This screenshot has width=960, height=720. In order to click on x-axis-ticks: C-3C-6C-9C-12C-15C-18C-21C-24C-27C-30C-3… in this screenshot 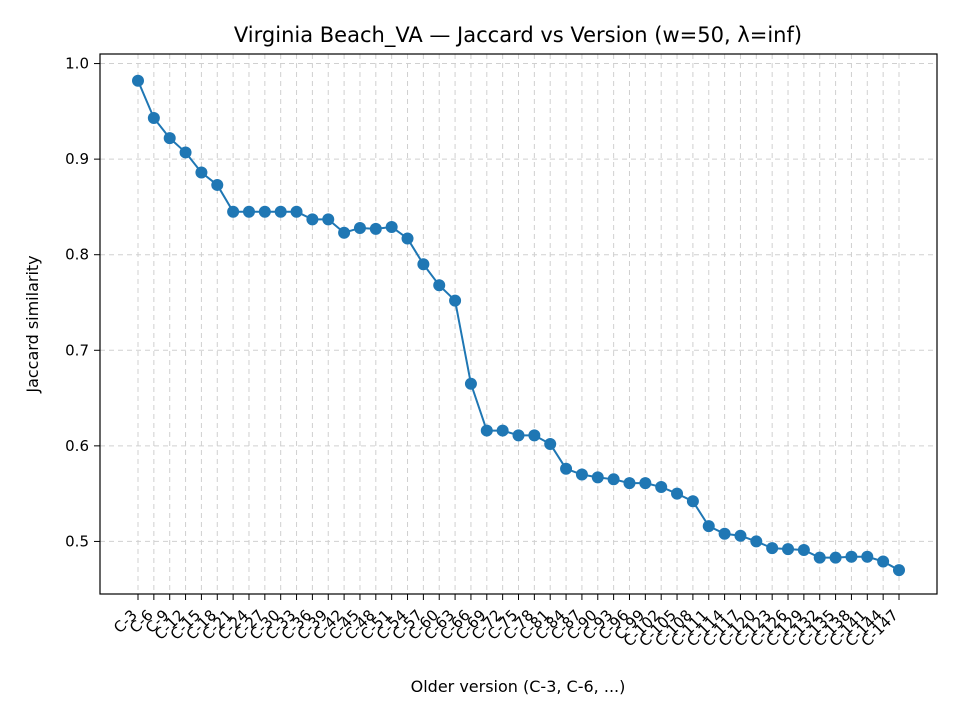, I will do `click(506, 622)`.